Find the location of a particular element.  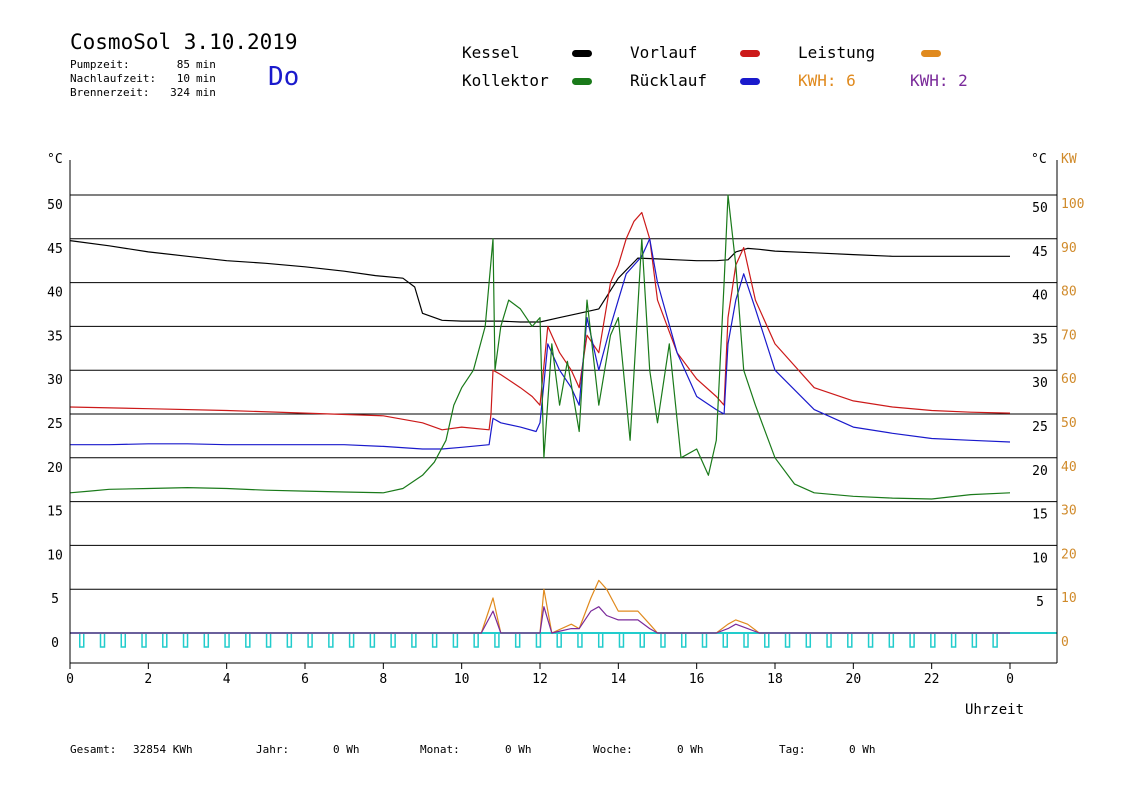

x-tick-label-7: 14 is located at coordinates (619, 679).